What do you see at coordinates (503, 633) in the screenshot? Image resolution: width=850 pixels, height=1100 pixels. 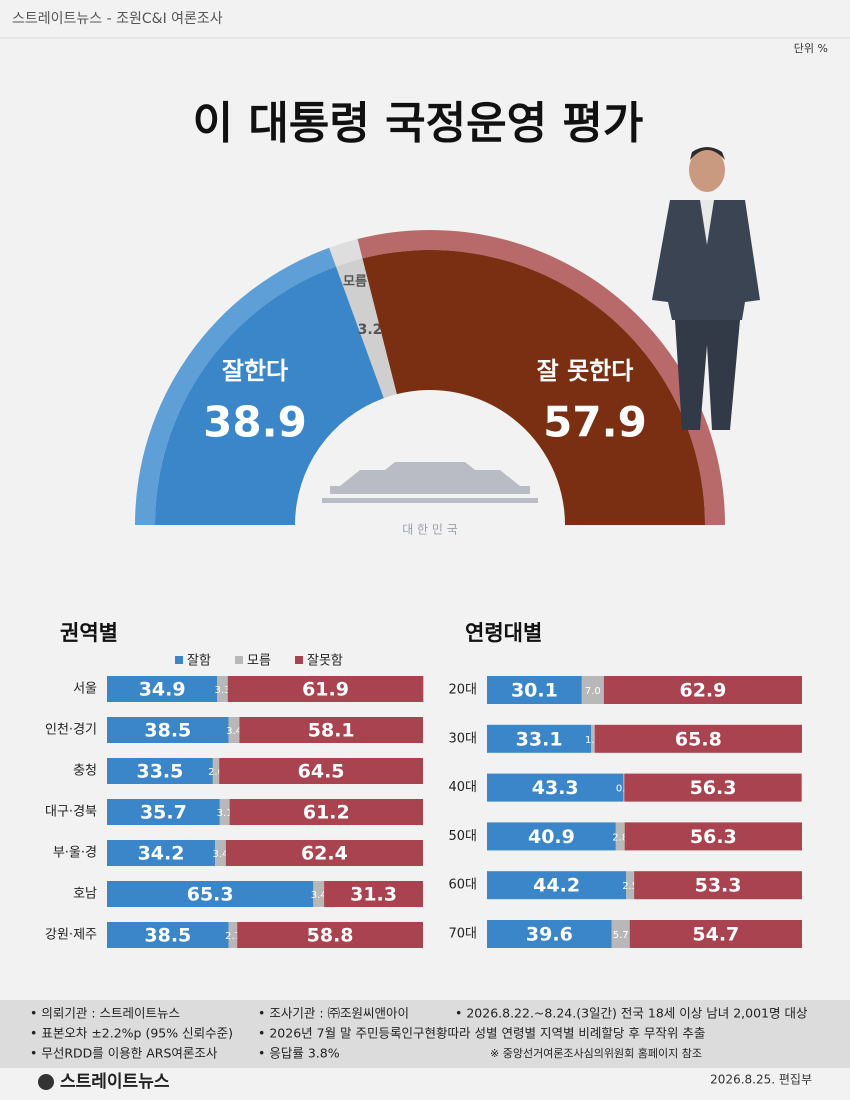 I see `chart-title: 연령대별` at bounding box center [503, 633].